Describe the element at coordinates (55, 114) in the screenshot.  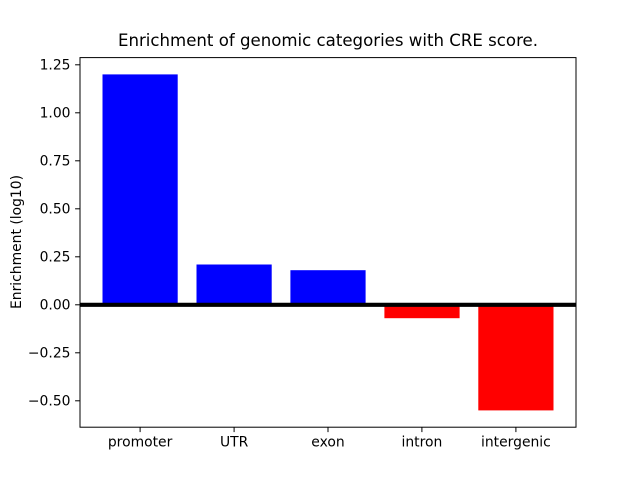
I see `ytick-label-1.00: 1.00` at that location.